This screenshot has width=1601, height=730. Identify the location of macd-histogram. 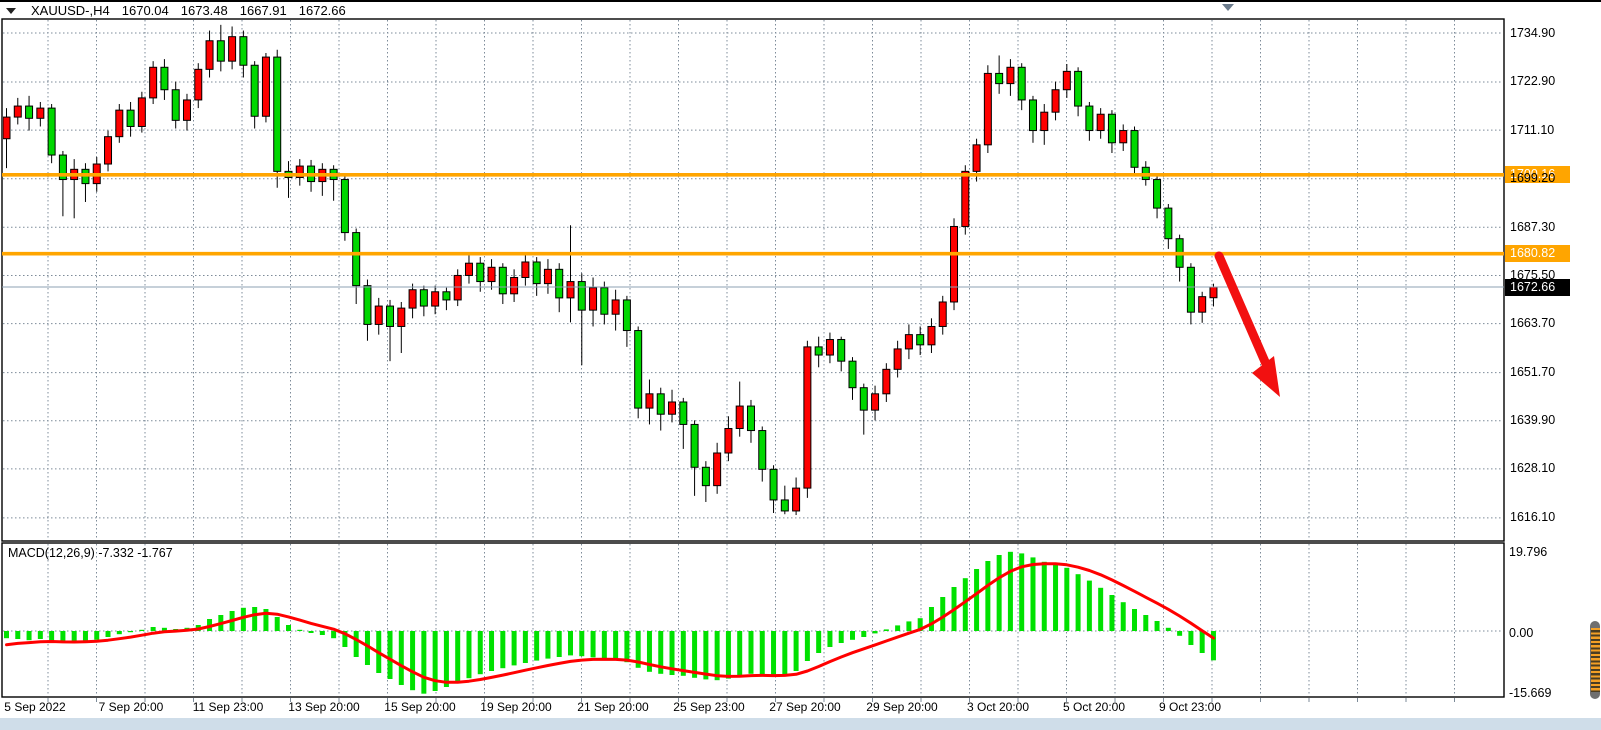
(610, 622).